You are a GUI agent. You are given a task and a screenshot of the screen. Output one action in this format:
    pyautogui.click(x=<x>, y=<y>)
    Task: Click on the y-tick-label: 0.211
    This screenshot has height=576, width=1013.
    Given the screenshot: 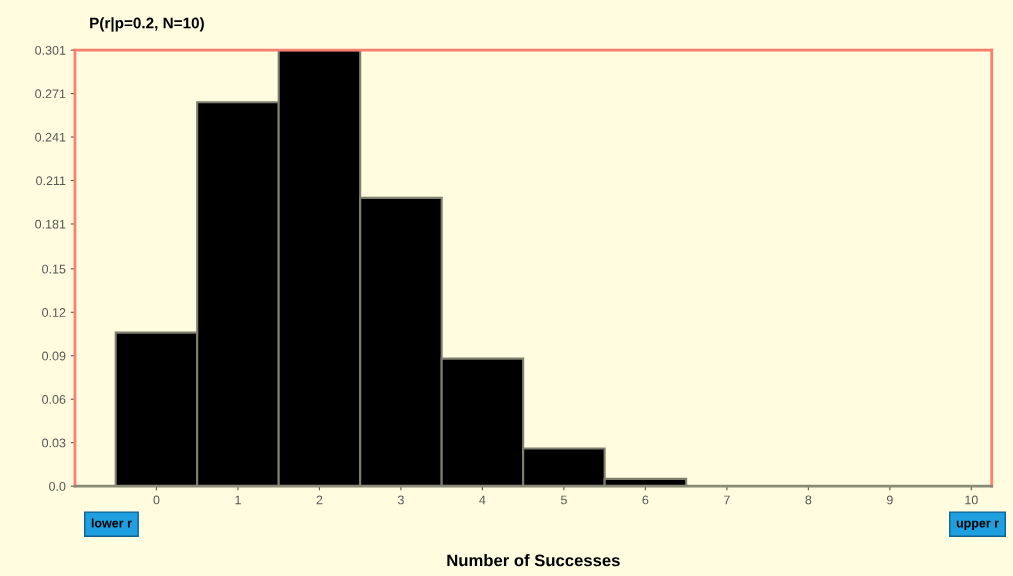 What is the action you would take?
    pyautogui.click(x=51, y=181)
    